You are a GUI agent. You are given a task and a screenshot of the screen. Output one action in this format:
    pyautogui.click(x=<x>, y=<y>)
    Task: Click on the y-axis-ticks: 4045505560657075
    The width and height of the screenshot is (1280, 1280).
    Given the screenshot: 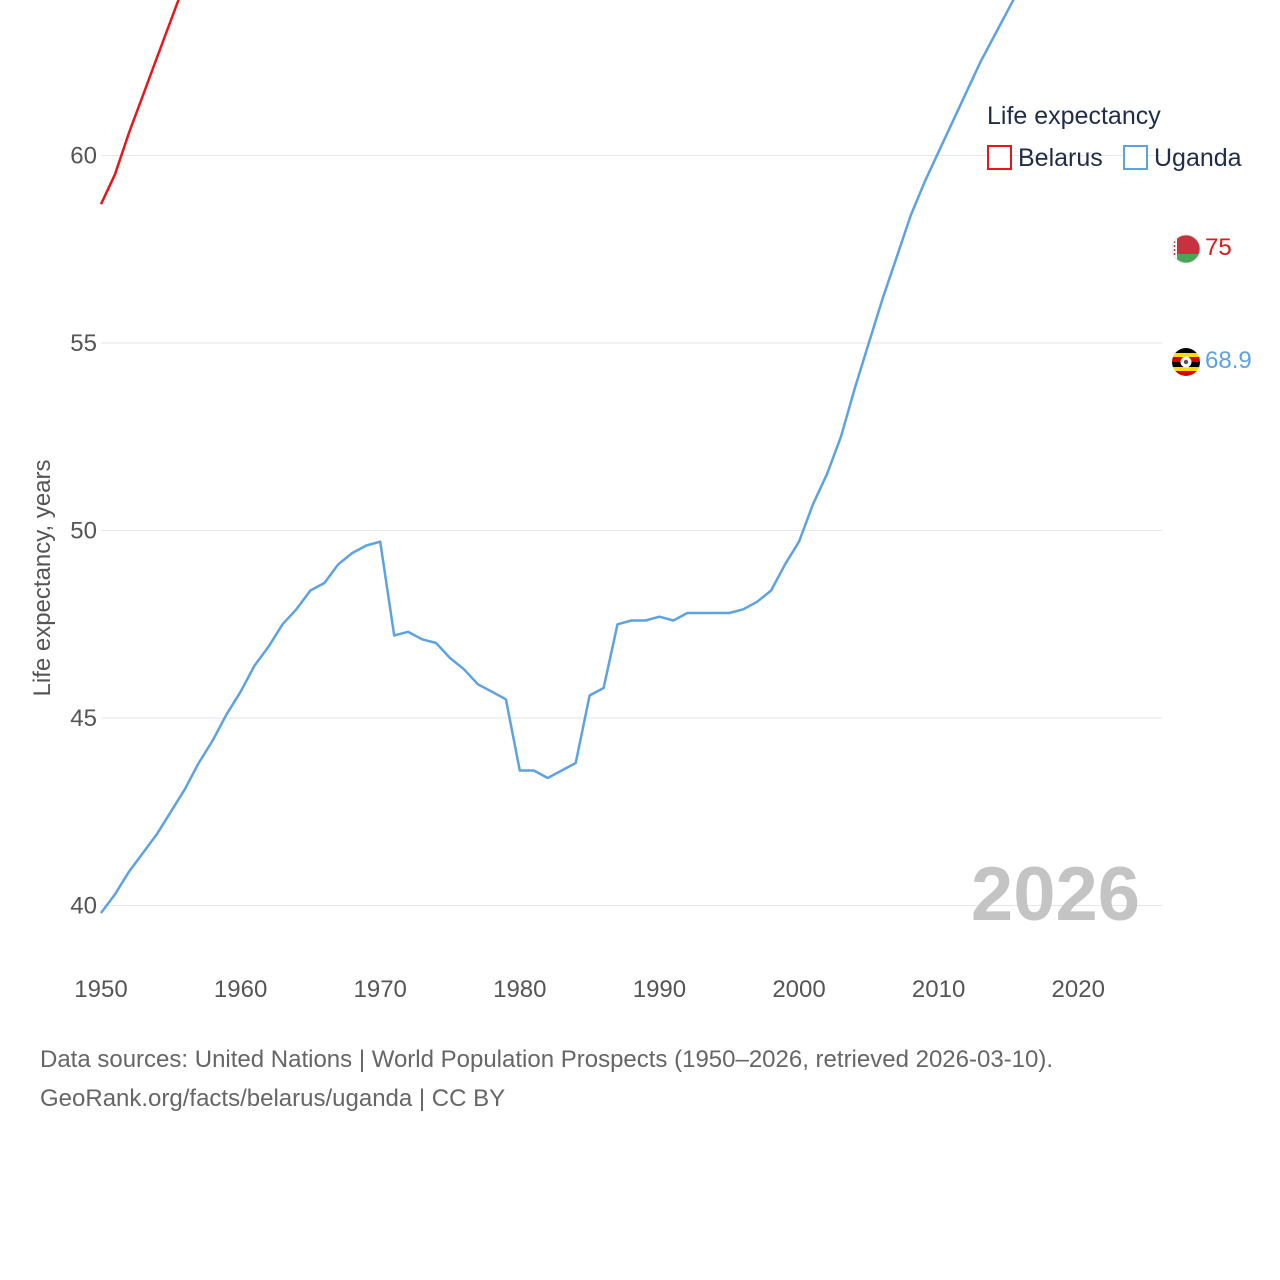 What is the action you would take?
    pyautogui.click(x=83, y=531)
    